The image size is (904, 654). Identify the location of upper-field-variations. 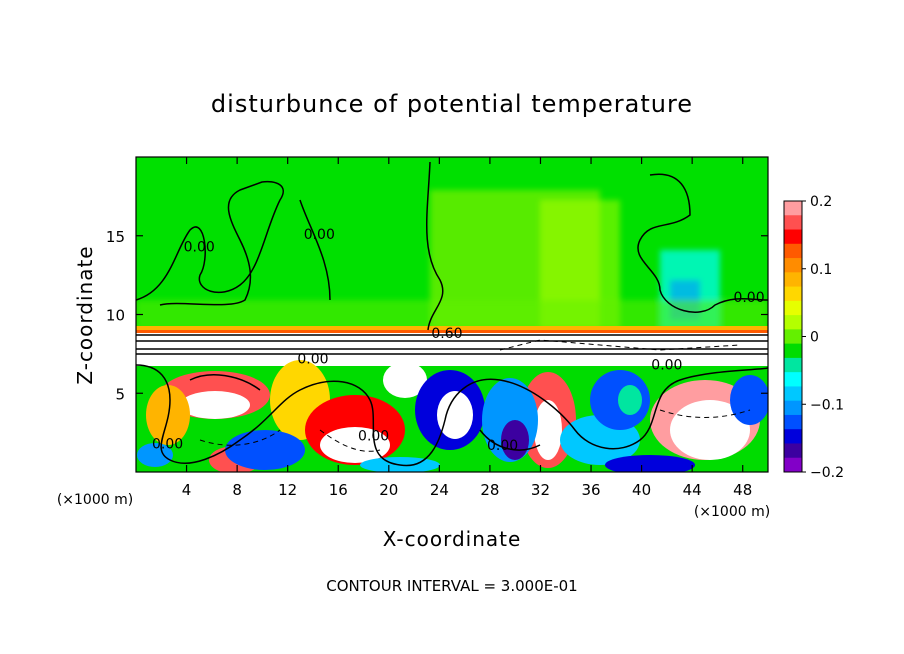
(452, 260).